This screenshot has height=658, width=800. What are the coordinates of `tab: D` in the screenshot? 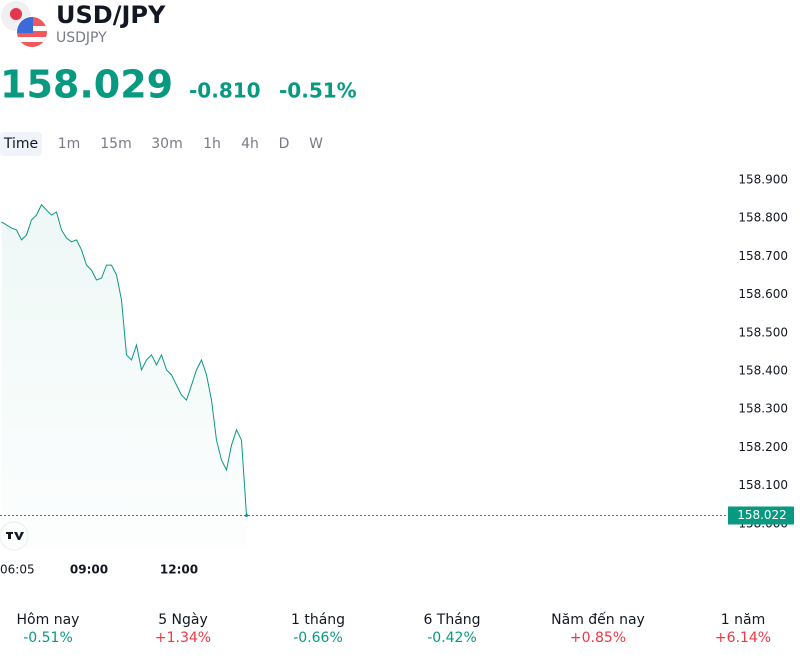 It's located at (284, 144).